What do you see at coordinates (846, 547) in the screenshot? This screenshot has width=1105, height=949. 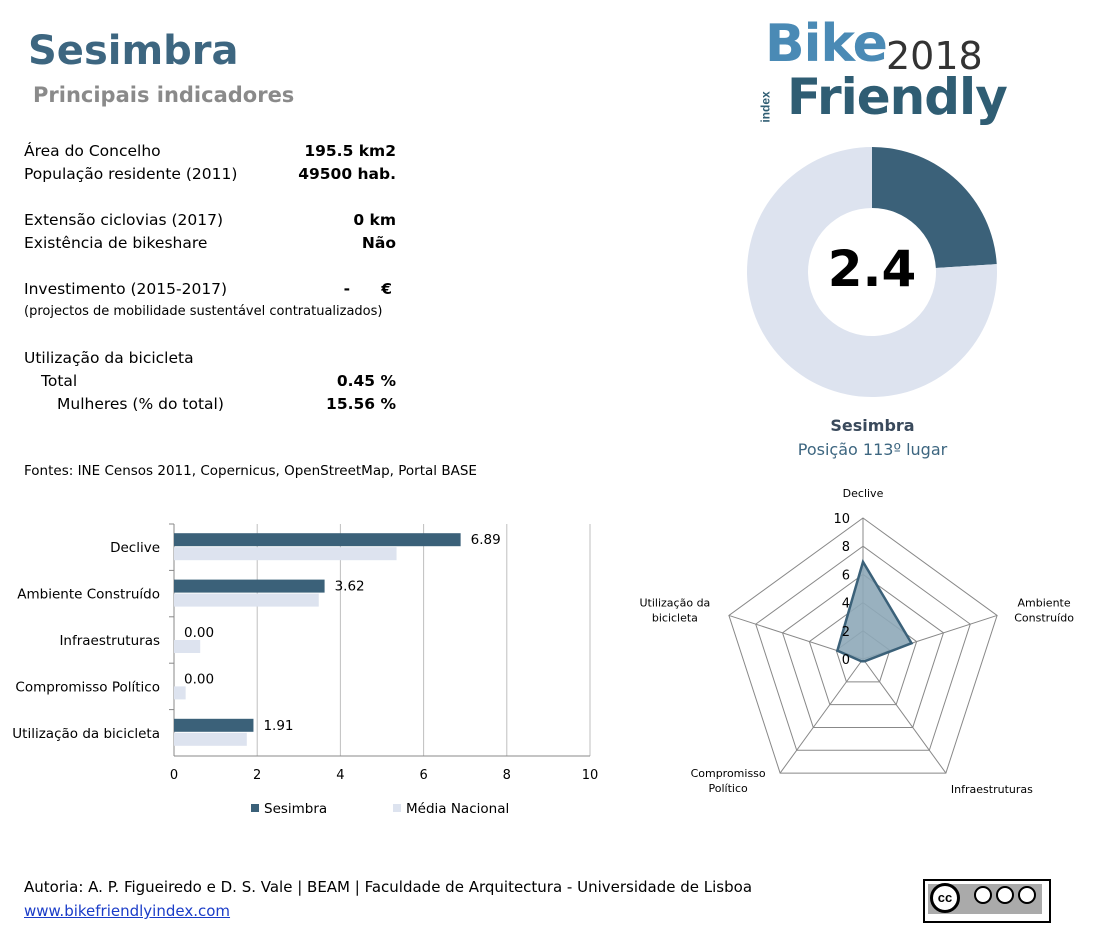 I see `radar-tick-label: 8` at bounding box center [846, 547].